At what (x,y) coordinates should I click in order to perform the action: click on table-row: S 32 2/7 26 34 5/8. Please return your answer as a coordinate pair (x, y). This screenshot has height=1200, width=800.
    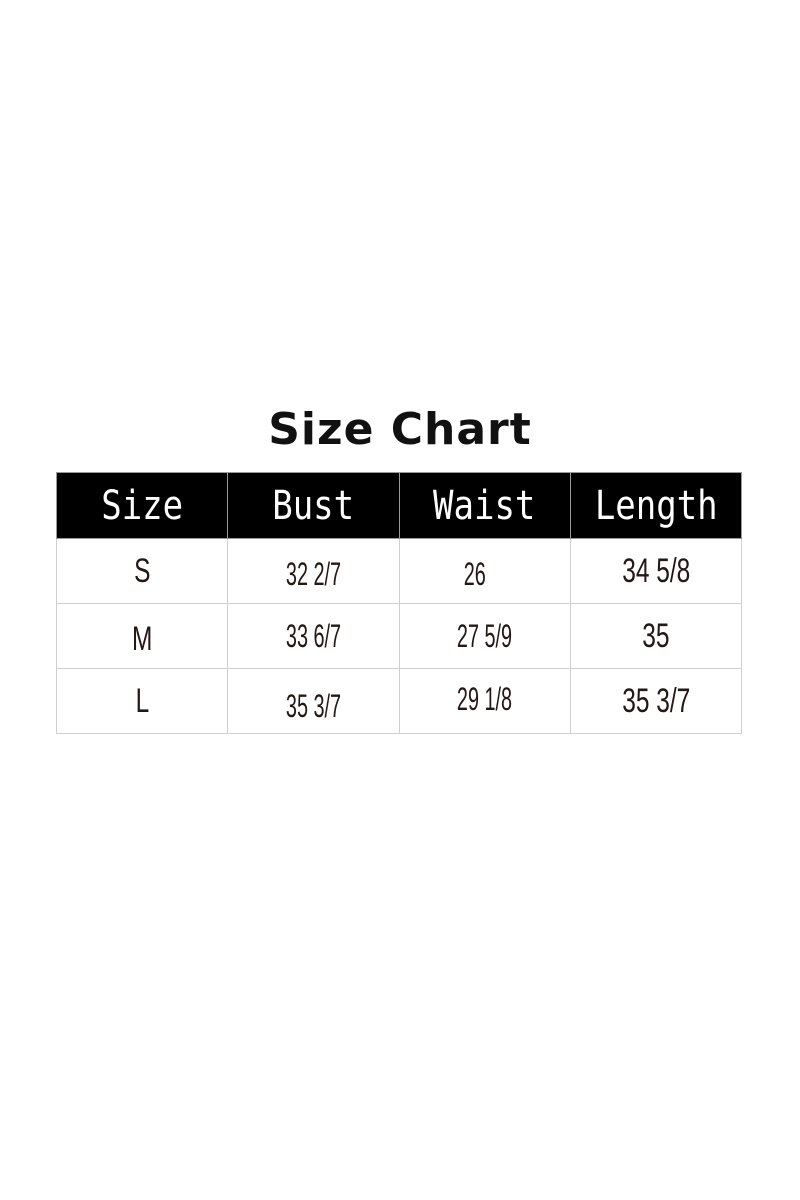
    Looking at the image, I should click on (399, 571).